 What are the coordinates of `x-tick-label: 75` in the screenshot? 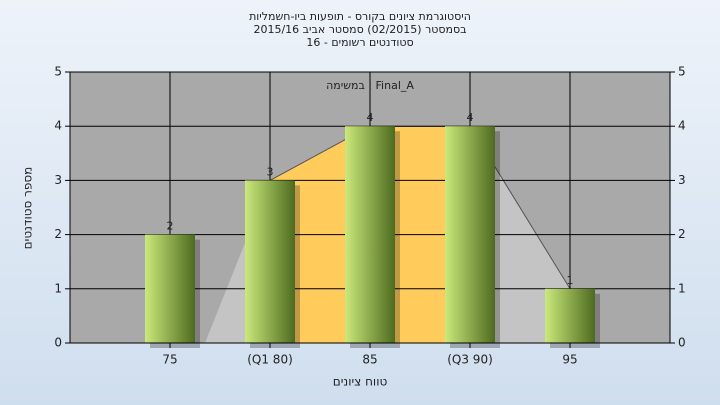 It's located at (169, 360).